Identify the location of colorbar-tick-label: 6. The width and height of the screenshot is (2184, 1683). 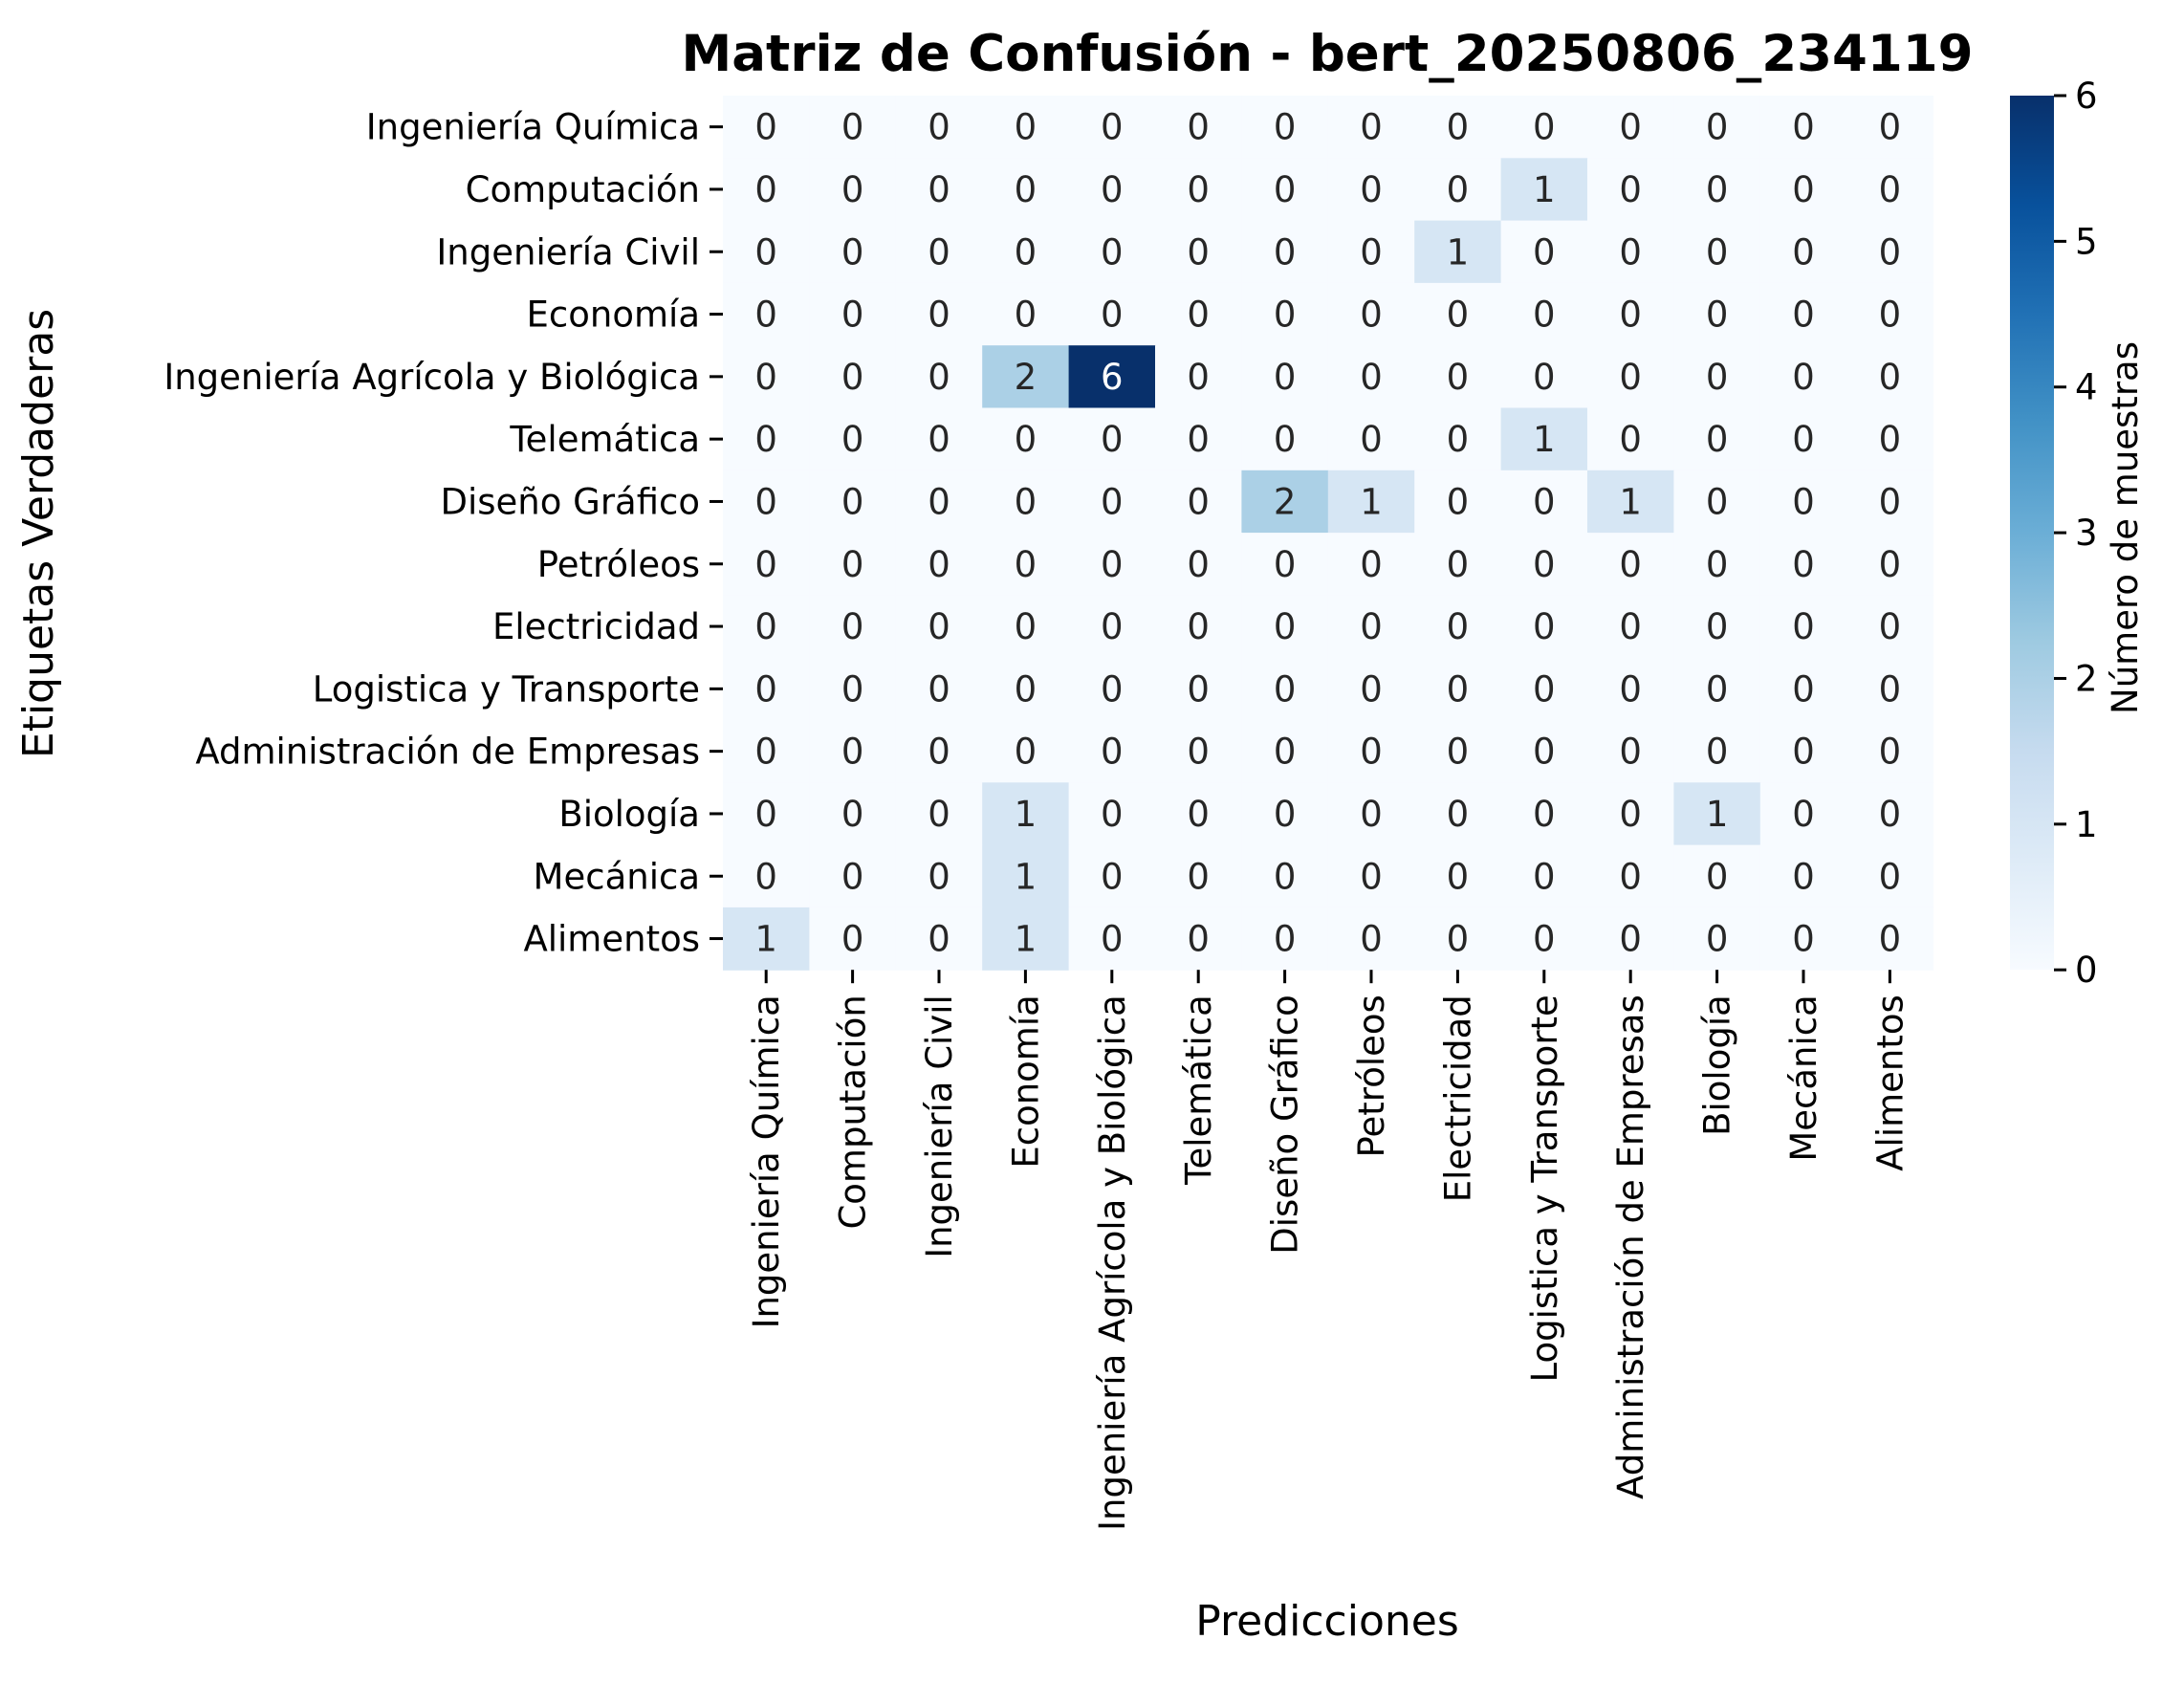
(2086, 97).